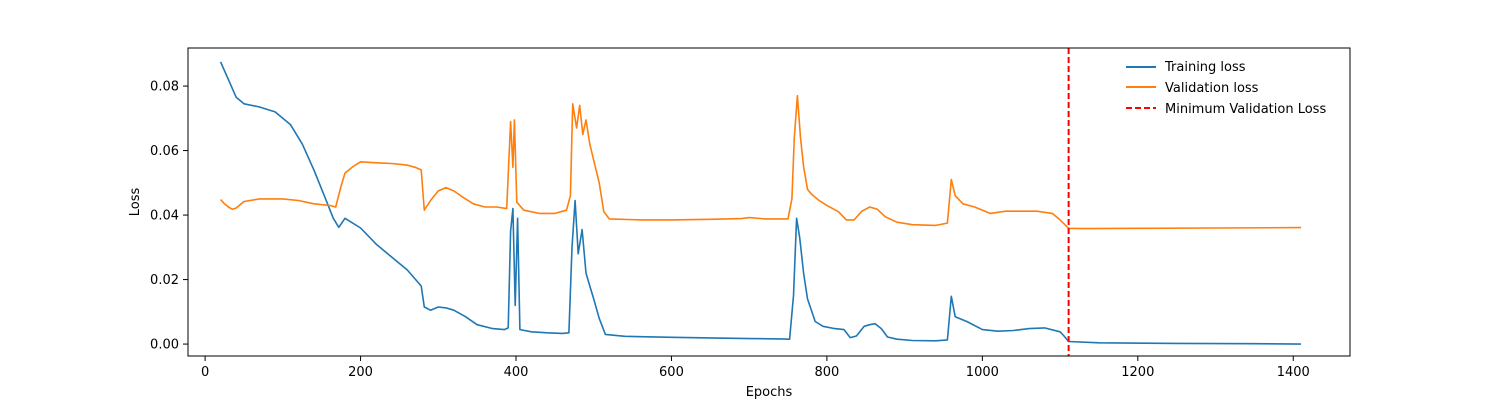  Describe the element at coordinates (671, 372) in the screenshot. I see `x-tick-label: 600` at that location.